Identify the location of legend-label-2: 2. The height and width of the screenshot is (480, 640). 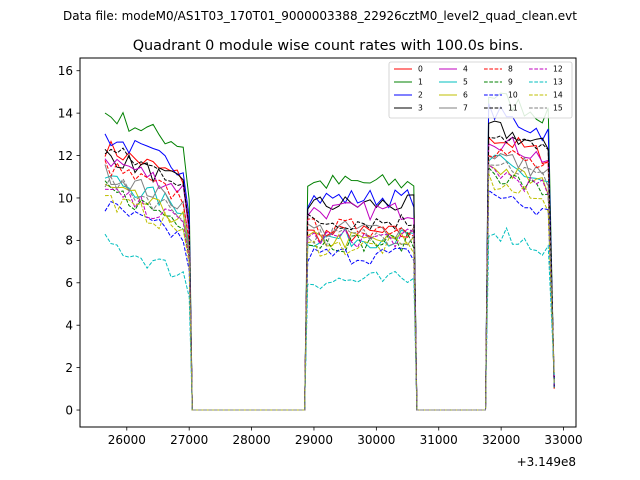
(420, 95).